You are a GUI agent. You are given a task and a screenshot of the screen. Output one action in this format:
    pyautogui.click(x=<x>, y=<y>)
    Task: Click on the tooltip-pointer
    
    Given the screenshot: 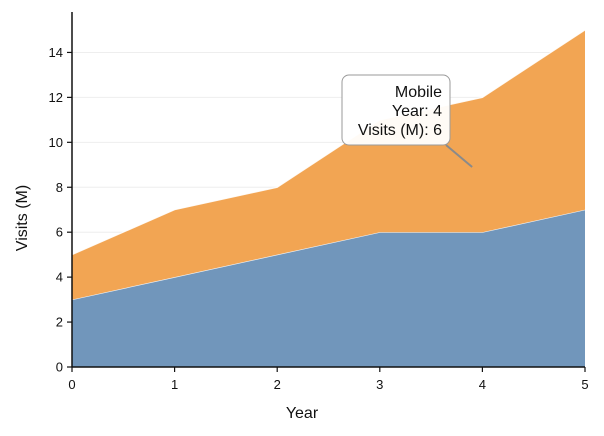 What is the action you would take?
    pyautogui.click(x=459, y=156)
    